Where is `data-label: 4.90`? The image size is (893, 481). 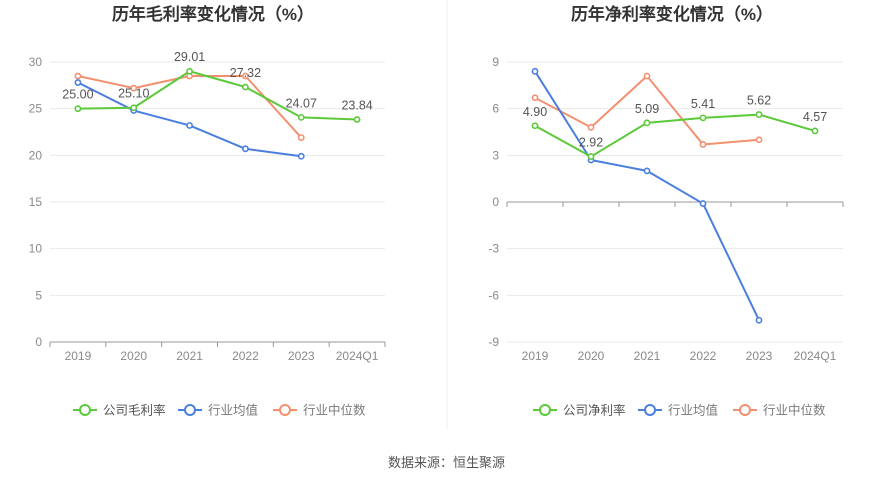
data-label: 4.90 is located at coordinates (535, 112).